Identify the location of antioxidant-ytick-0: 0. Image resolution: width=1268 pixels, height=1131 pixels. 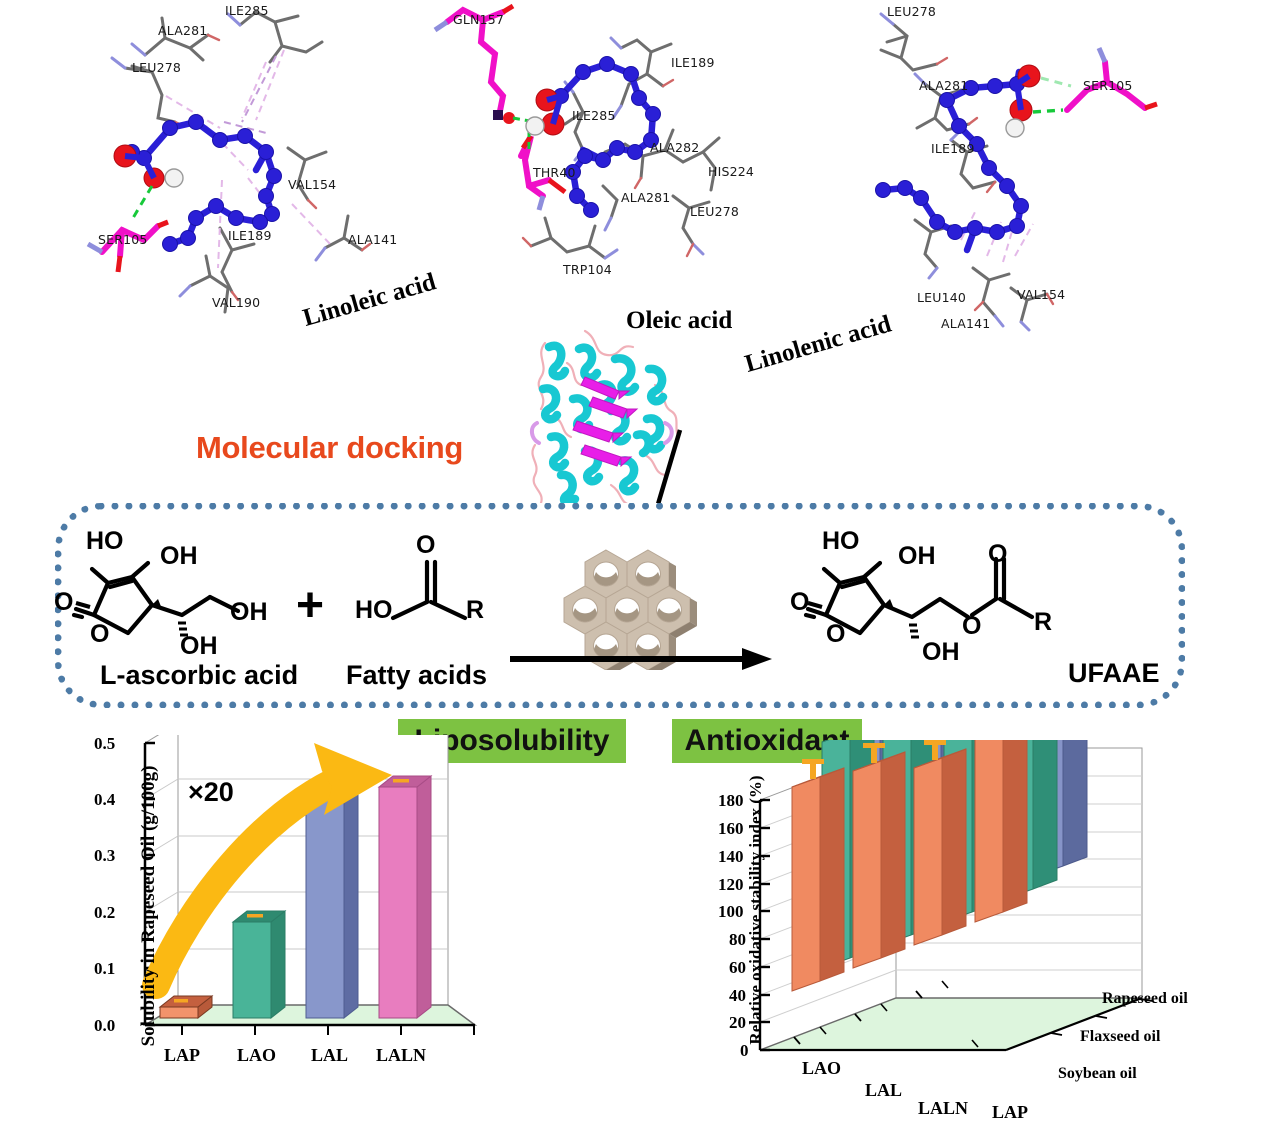
(744, 1050).